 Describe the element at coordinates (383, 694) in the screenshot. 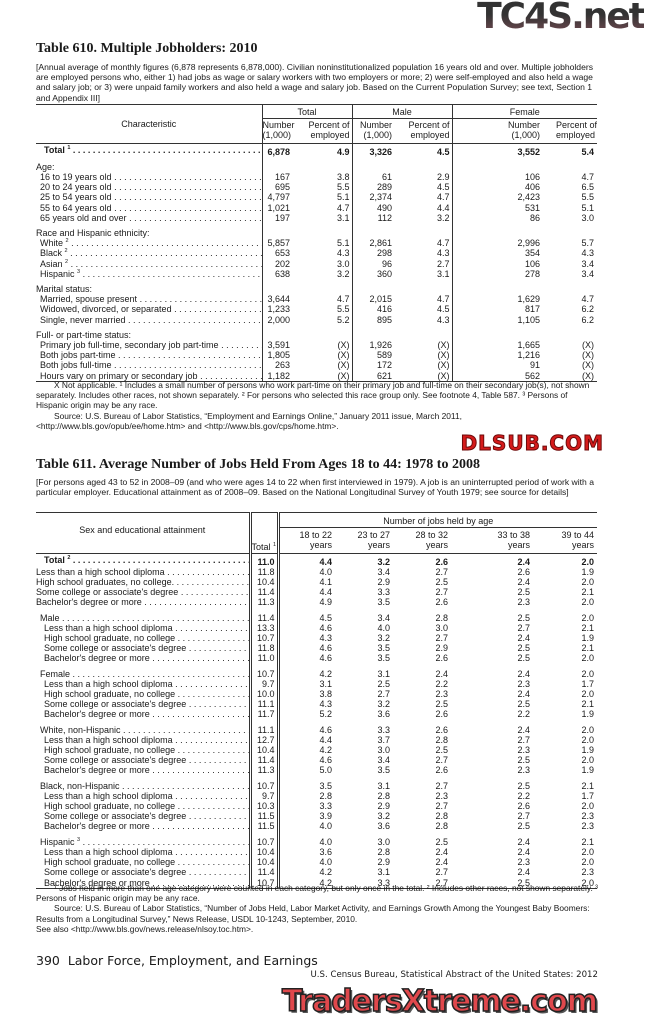

I see `value-cell: 2.7` at that location.